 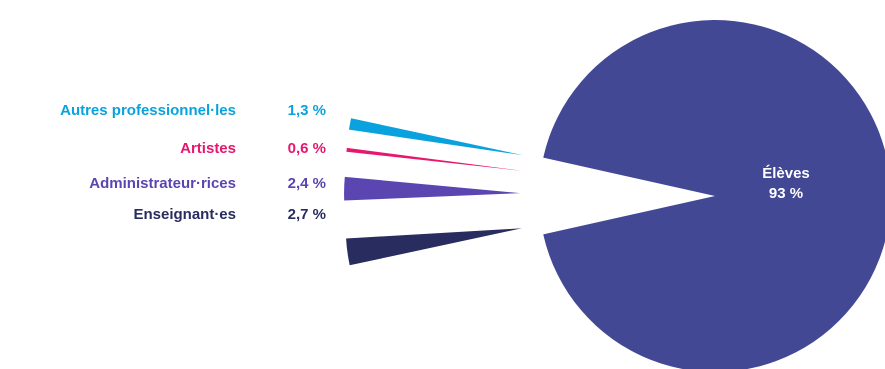 What do you see at coordinates (432, 188) in the screenshot?
I see `pie-slice-administrateur-rices` at bounding box center [432, 188].